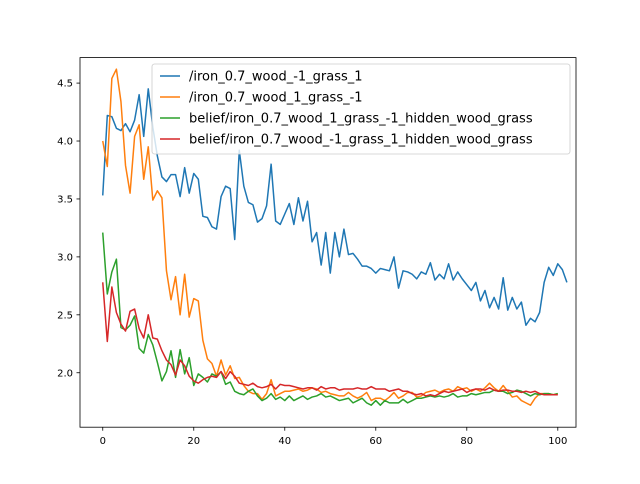  What do you see at coordinates (65, 257) in the screenshot?
I see `y-tick-label: 3.0` at bounding box center [65, 257].